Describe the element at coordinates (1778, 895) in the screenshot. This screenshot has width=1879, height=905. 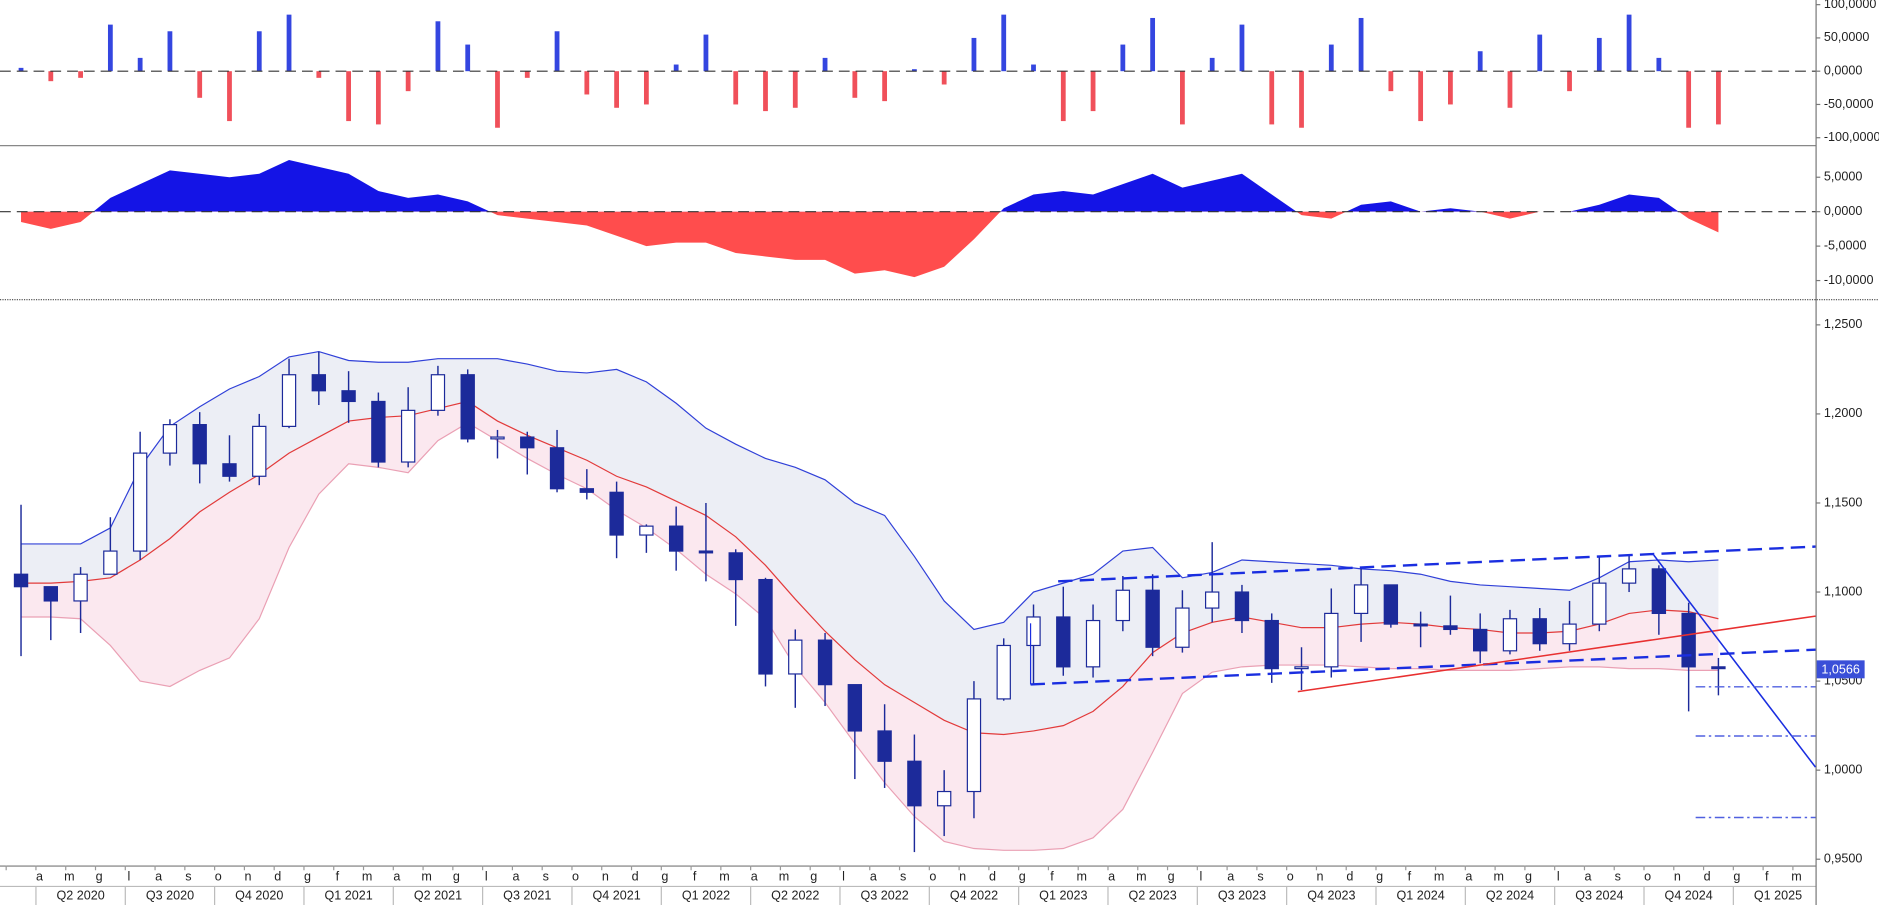
I see `quarter-label: Q1 2025` at that location.